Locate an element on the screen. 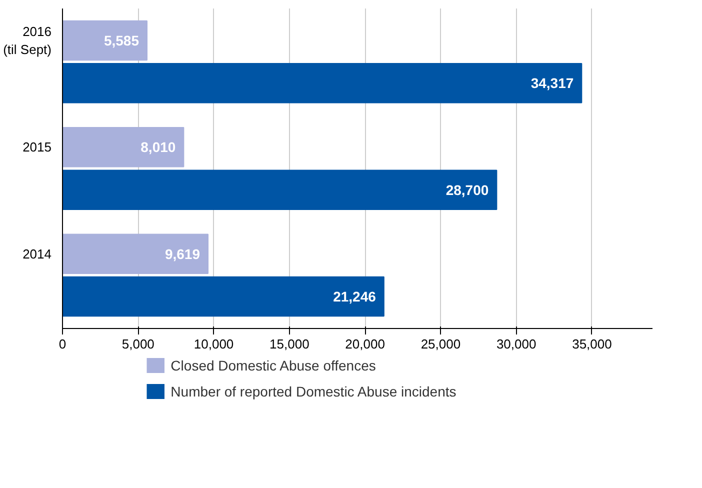 The width and height of the screenshot is (702, 488). data-label: 21,246 is located at coordinates (354, 296).